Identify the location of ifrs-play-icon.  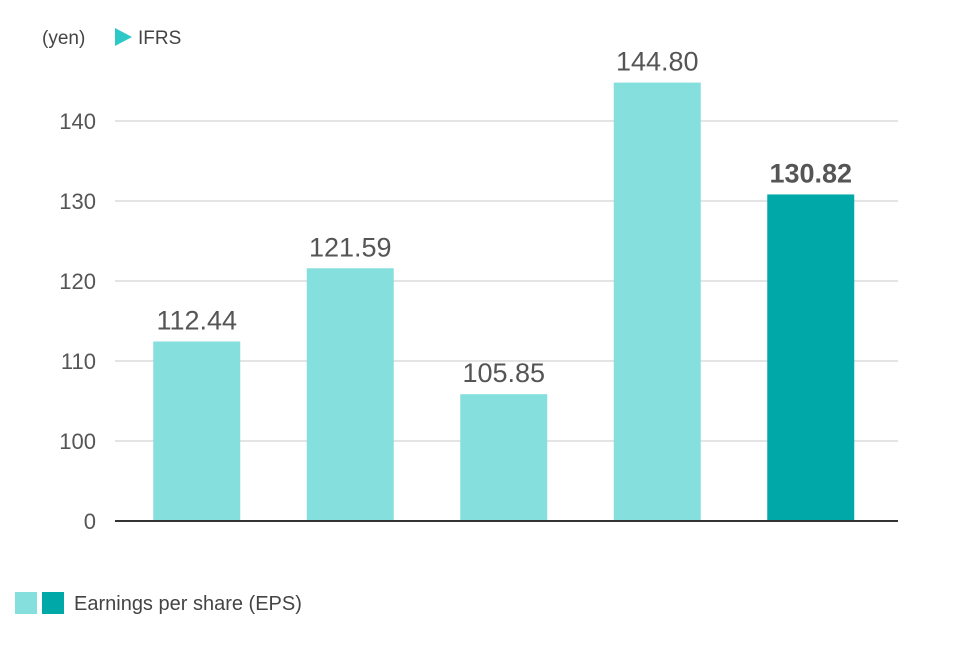
(123, 37).